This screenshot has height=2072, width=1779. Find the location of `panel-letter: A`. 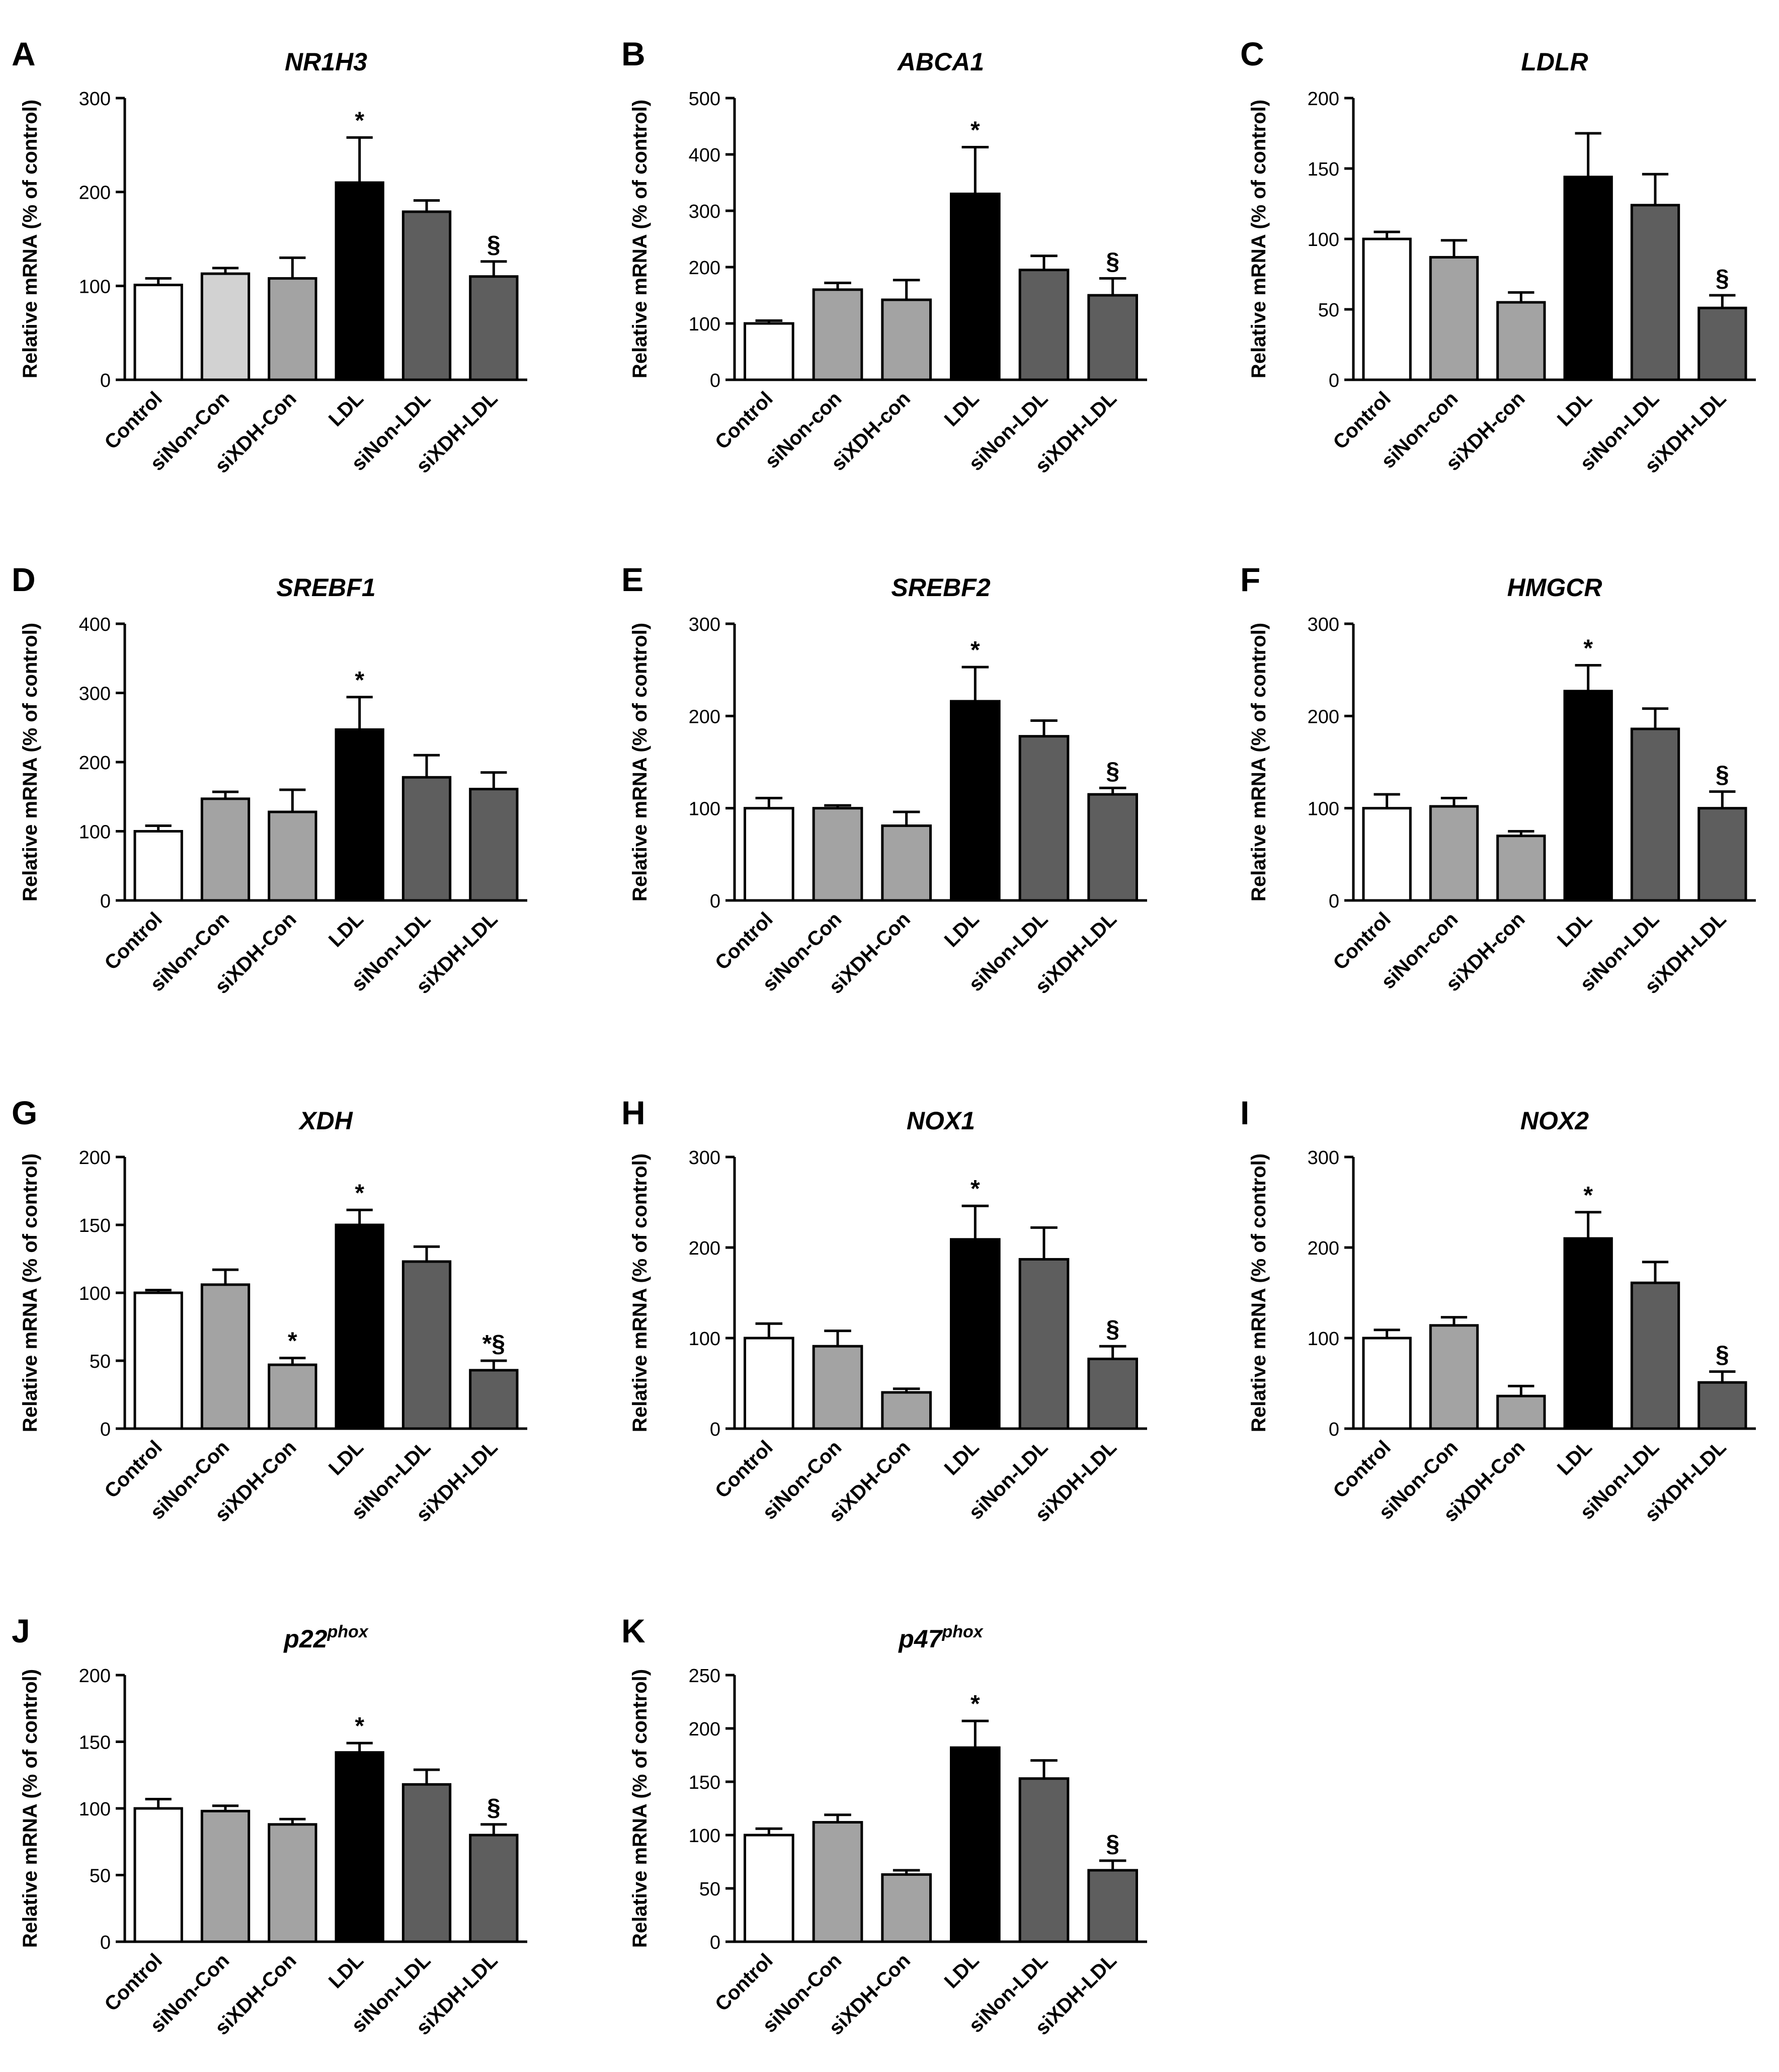

panel-letter: A is located at coordinates (24, 54).